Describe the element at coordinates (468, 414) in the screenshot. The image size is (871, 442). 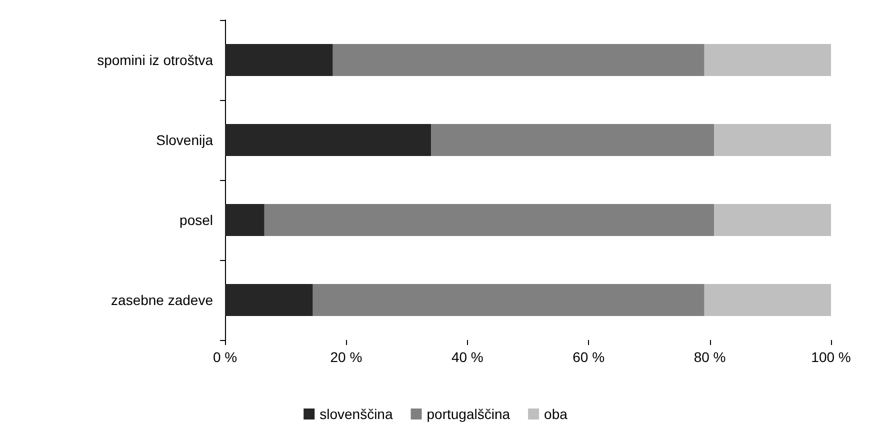
I see `legend-label: portugalščina` at that location.